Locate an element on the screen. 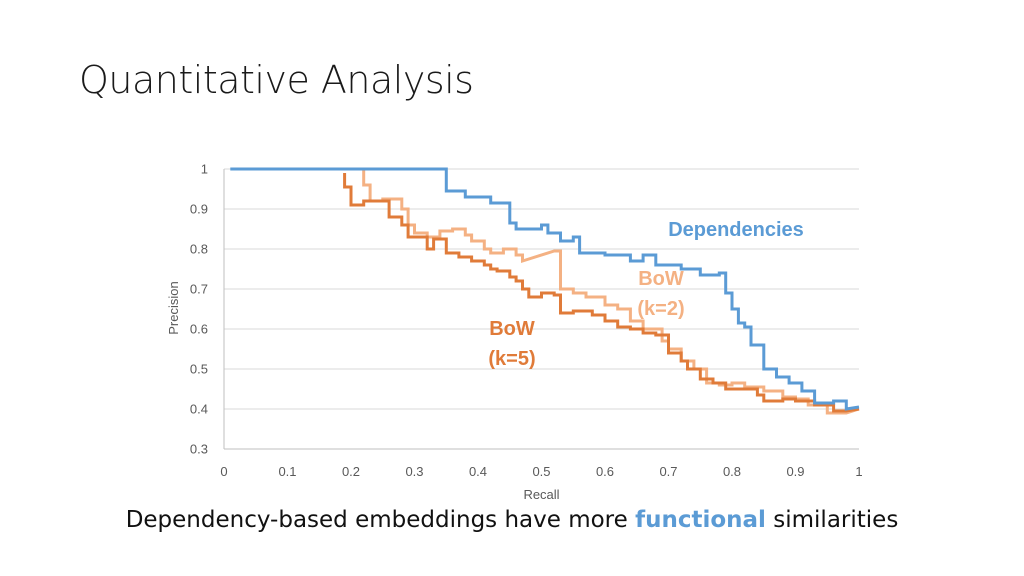  x-tick-label: 0.8 is located at coordinates (732, 471).